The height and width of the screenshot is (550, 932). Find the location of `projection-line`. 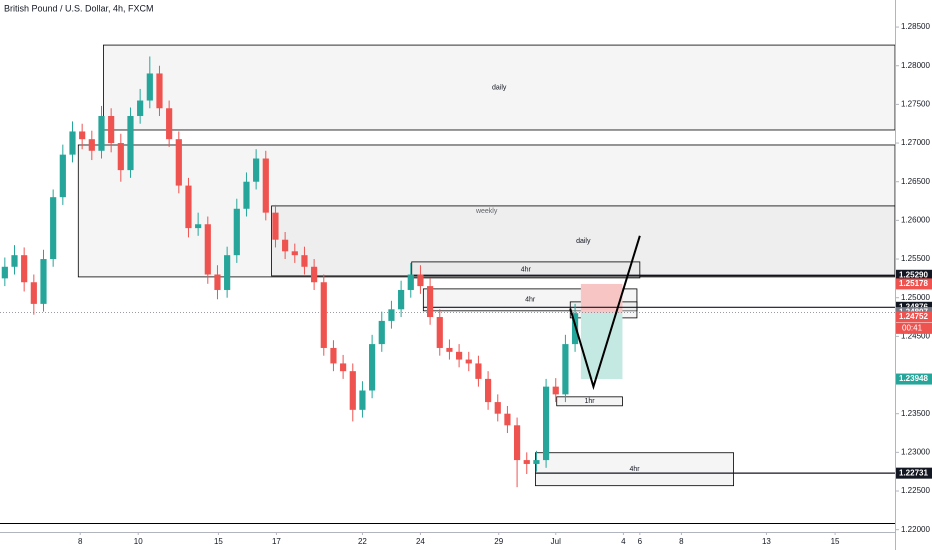

projection-line is located at coordinates (605, 313).